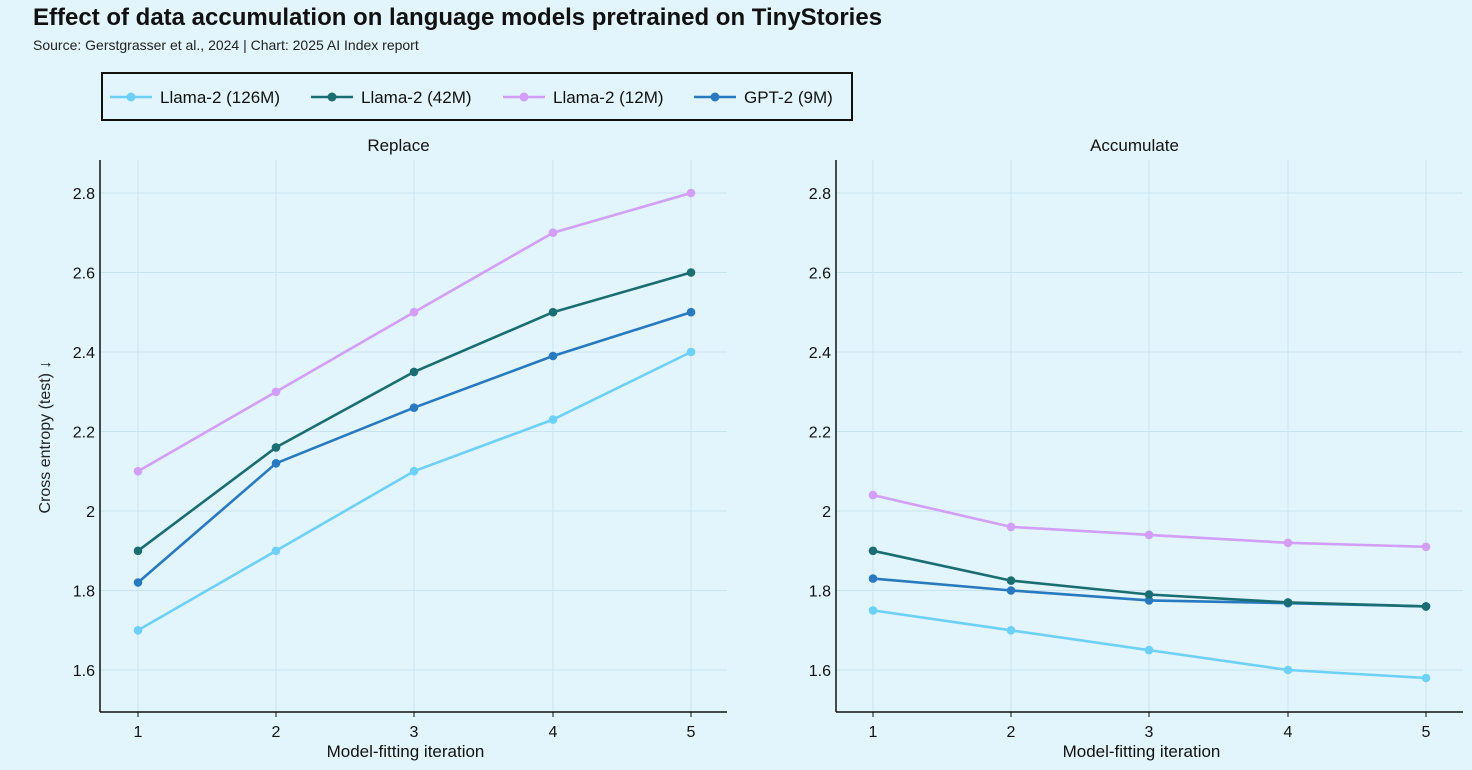  Describe the element at coordinates (398, 145) in the screenshot. I see `panel-title: Replace` at that location.